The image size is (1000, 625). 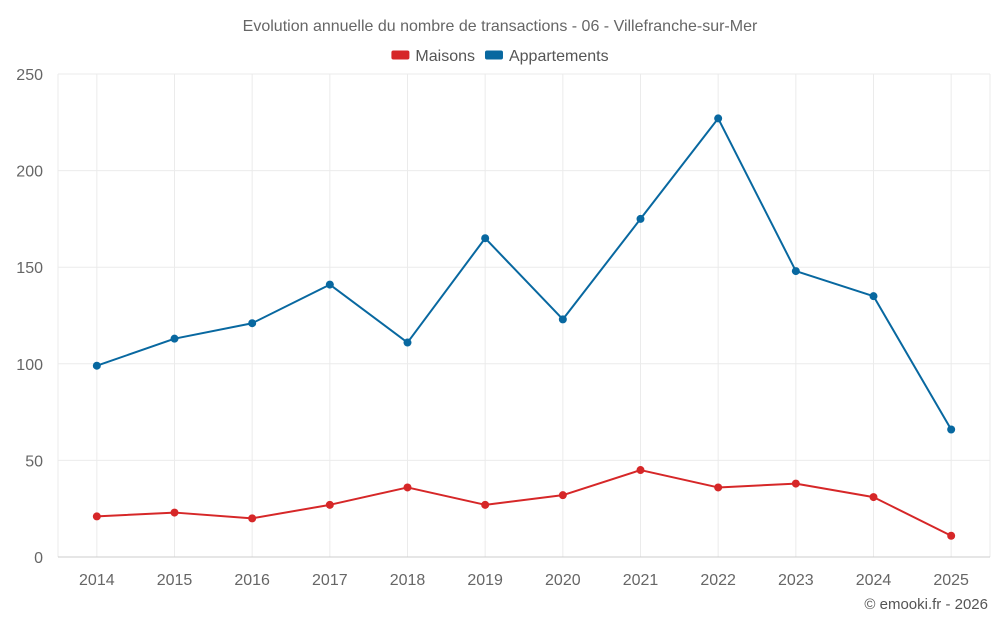 I want to click on x-tick-label: 2014, so click(x=97, y=580).